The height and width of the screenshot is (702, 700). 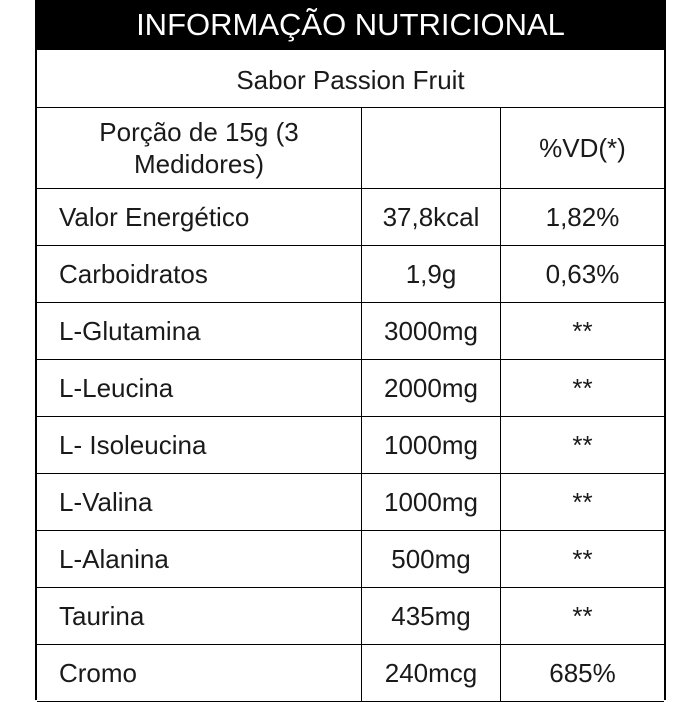 What do you see at coordinates (199, 148) in the screenshot?
I see `portion-header: Porção de 15g (3 Medidores)` at bounding box center [199, 148].